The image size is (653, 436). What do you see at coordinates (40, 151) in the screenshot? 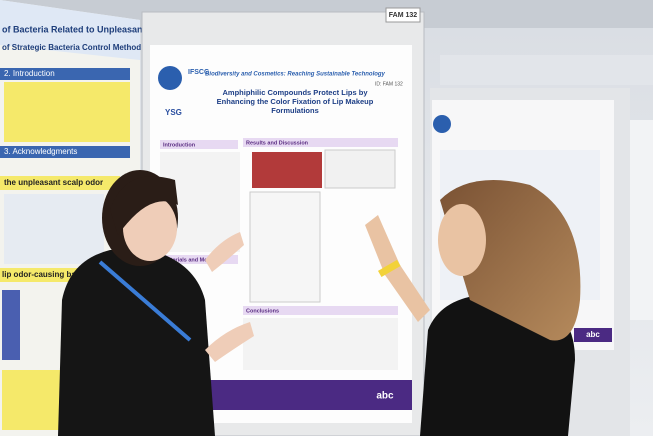
I see `section-heading: 3. Acknowledgments` at bounding box center [40, 151].